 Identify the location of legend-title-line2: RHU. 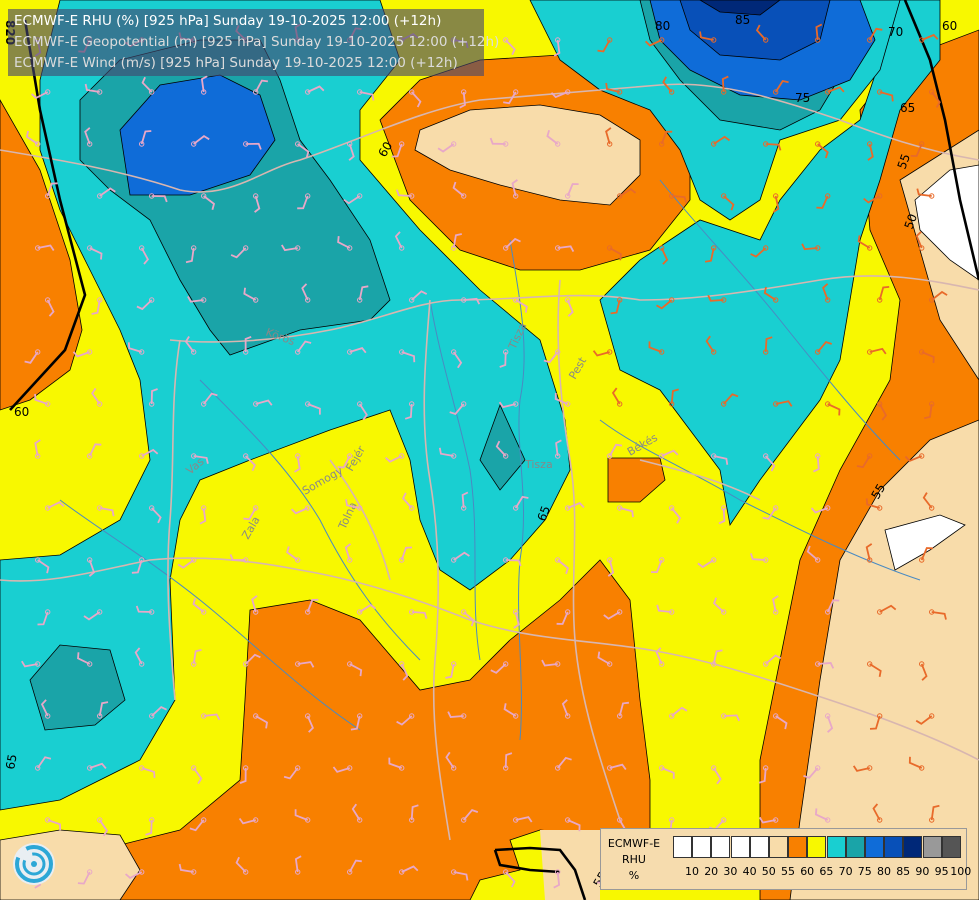
(634, 859).